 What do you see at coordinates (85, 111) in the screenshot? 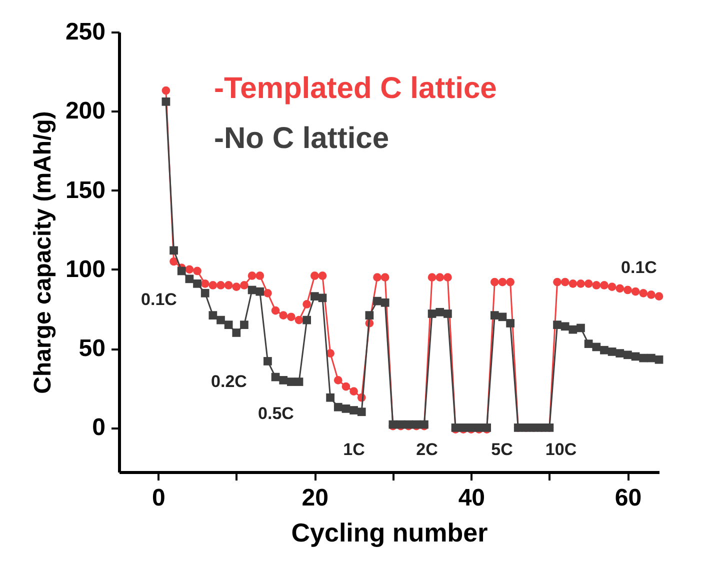
I see `y-tick-label: 200` at bounding box center [85, 111].